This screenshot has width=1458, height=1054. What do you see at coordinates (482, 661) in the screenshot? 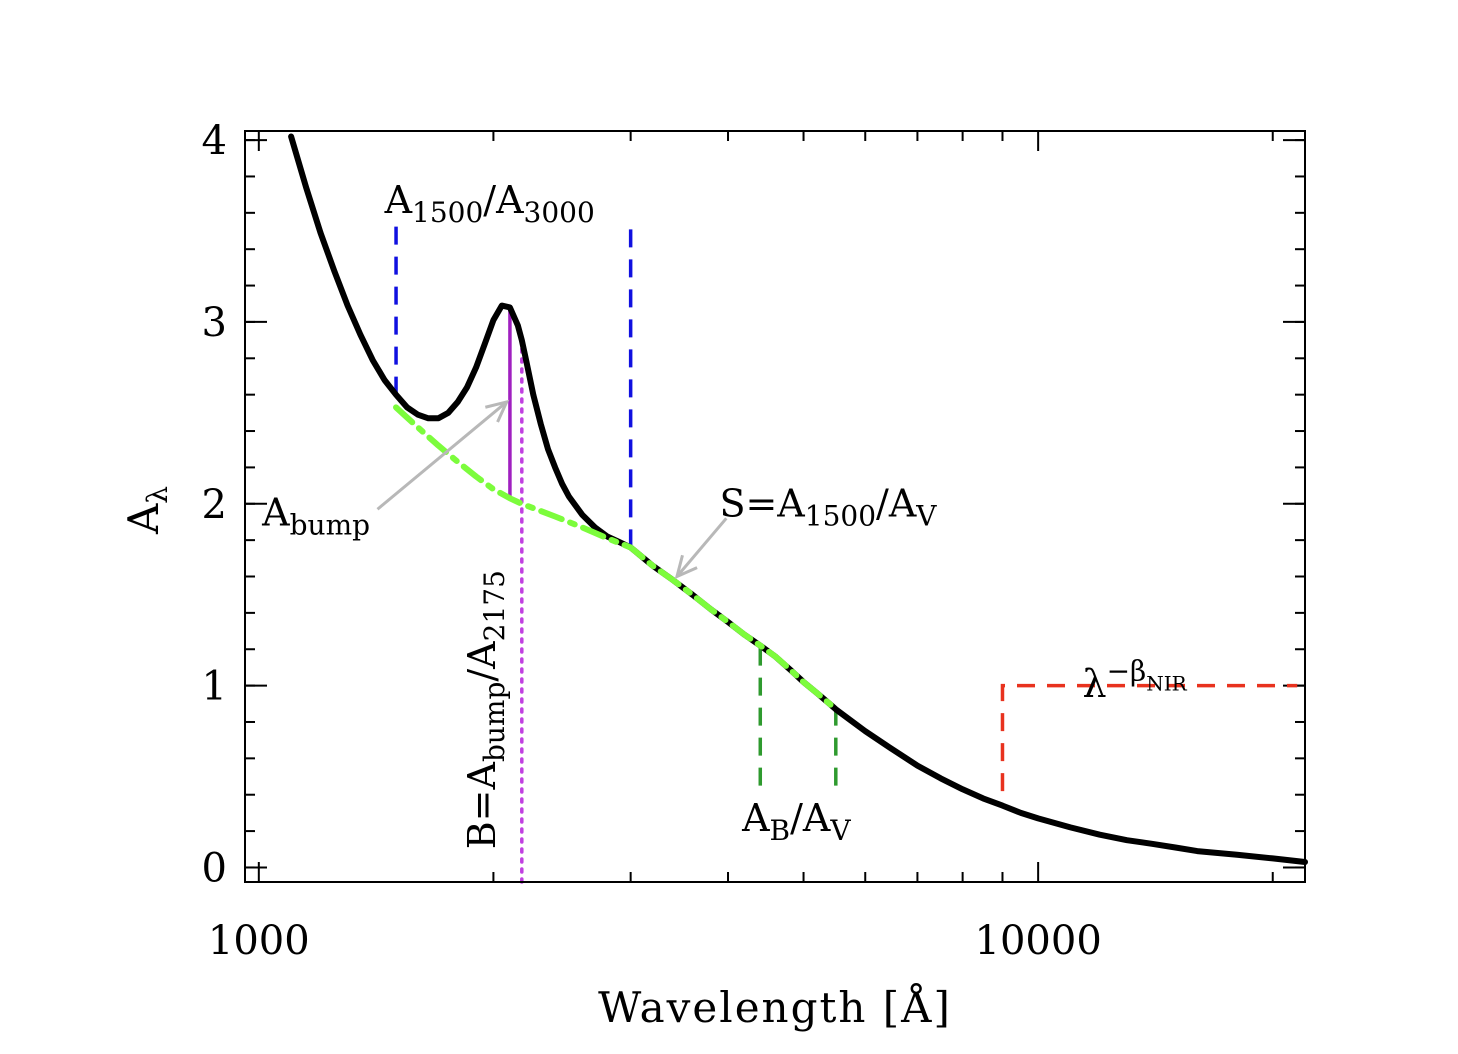
I see `b-label-mid: /A` at bounding box center [482, 661].